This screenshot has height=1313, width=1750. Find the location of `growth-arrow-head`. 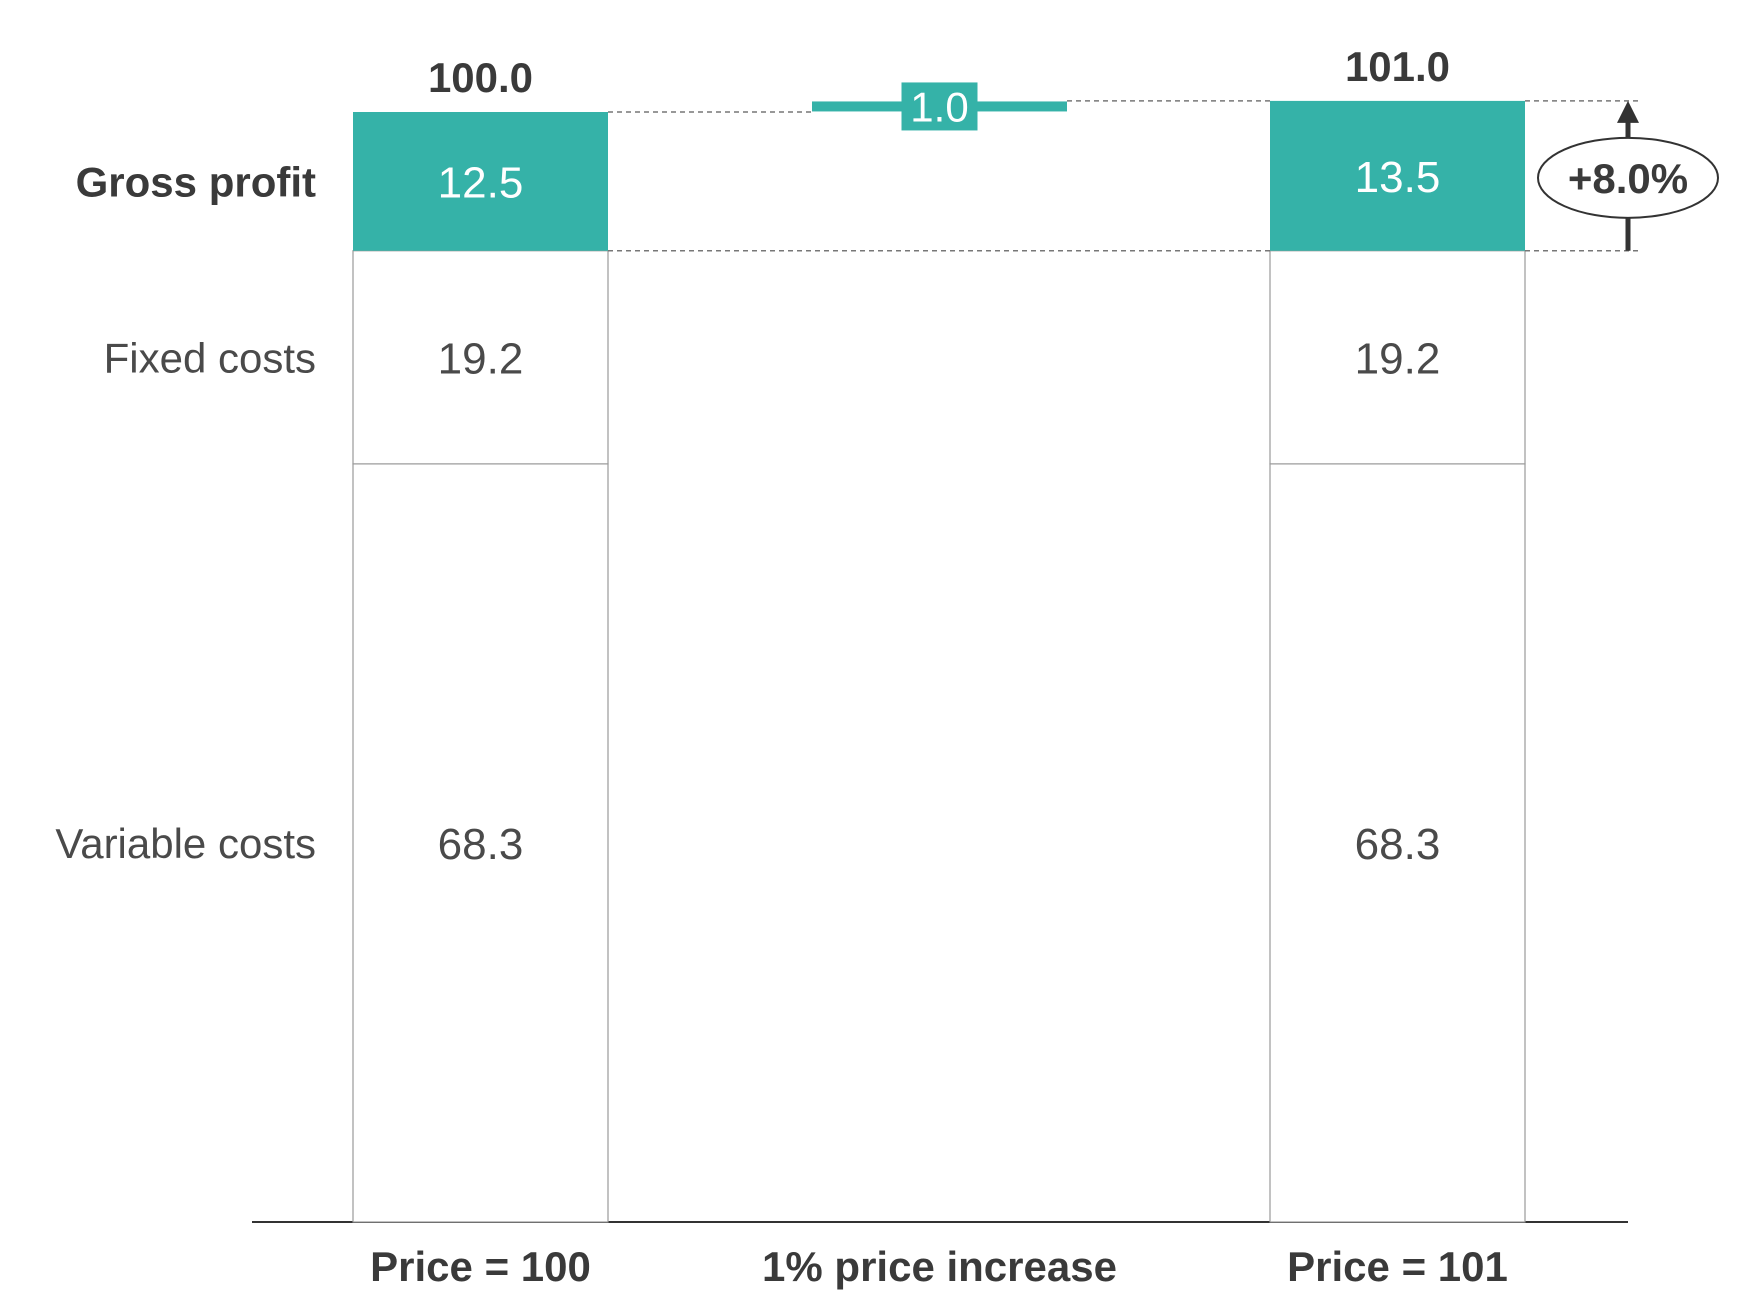

growth-arrow-head is located at coordinates (1628, 111).